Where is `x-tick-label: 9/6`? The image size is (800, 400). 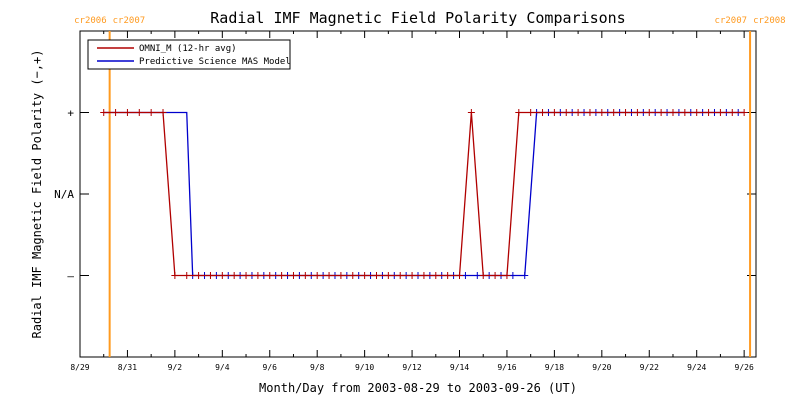
x-tick-label: 9/6 is located at coordinates (270, 367).